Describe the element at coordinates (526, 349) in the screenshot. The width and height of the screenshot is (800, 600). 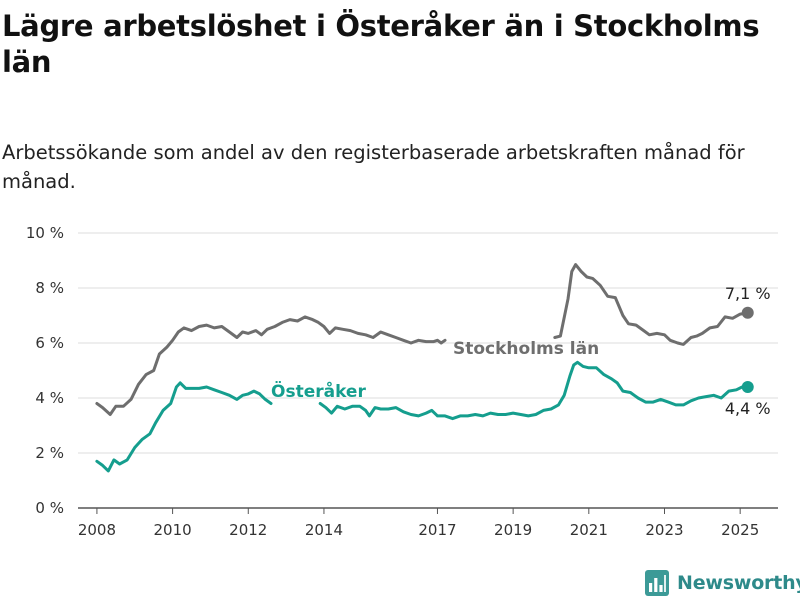
I see `series-label-stockholms-lan: Stockholms län` at that location.